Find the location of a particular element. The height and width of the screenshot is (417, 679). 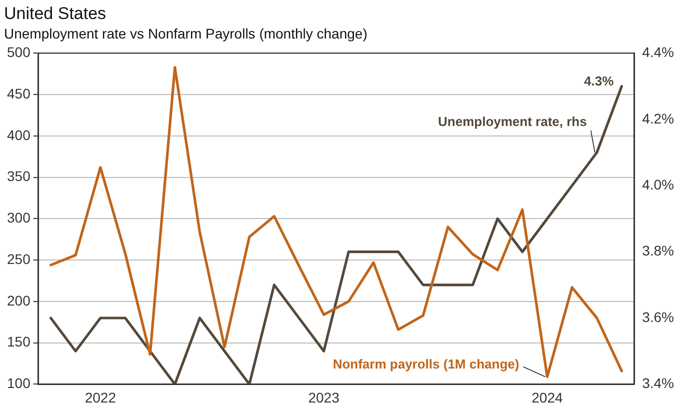

y-tick-label: 500 is located at coordinates (19, 52).